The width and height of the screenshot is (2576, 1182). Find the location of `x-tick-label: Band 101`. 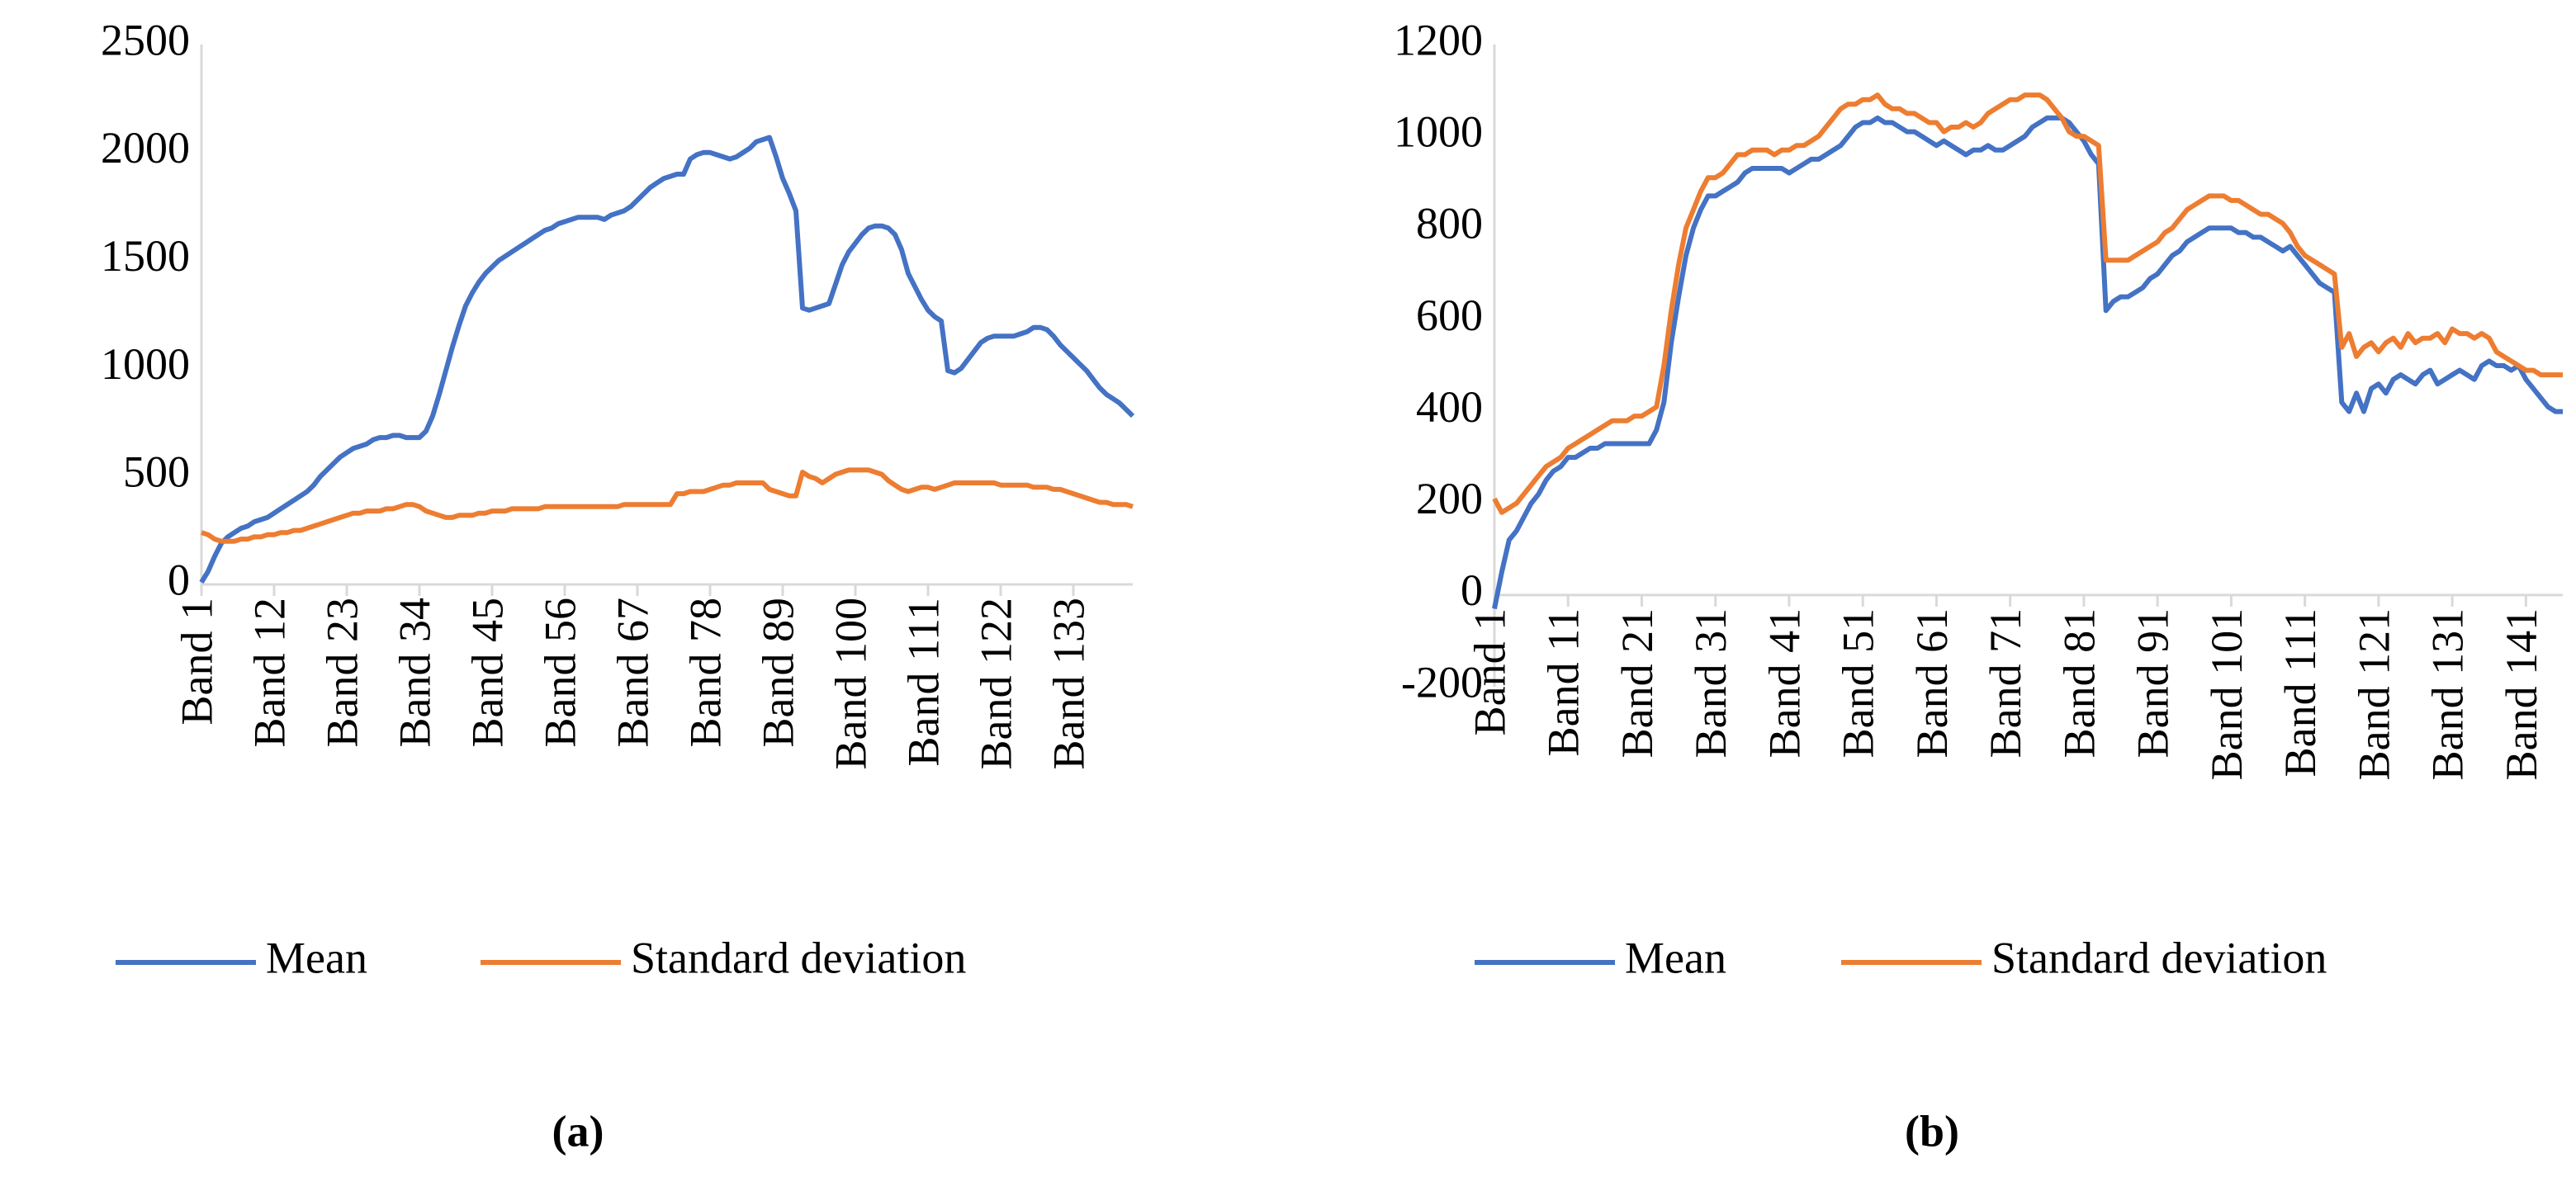

x-tick-label: Band 101 is located at coordinates (2227, 694).